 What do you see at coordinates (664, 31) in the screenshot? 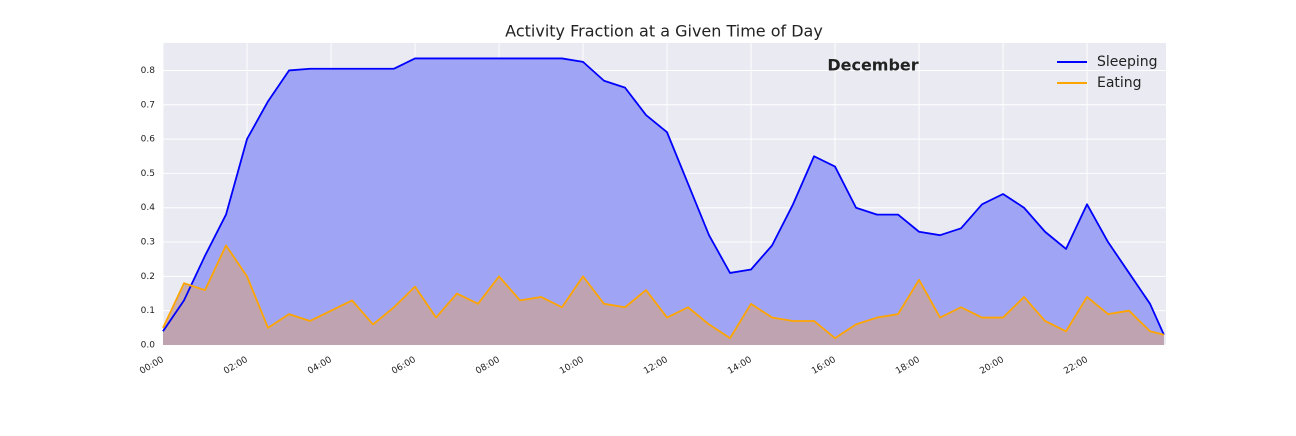
I see `chart-title: Activity Fraction at a Given Time of Day` at bounding box center [664, 31].